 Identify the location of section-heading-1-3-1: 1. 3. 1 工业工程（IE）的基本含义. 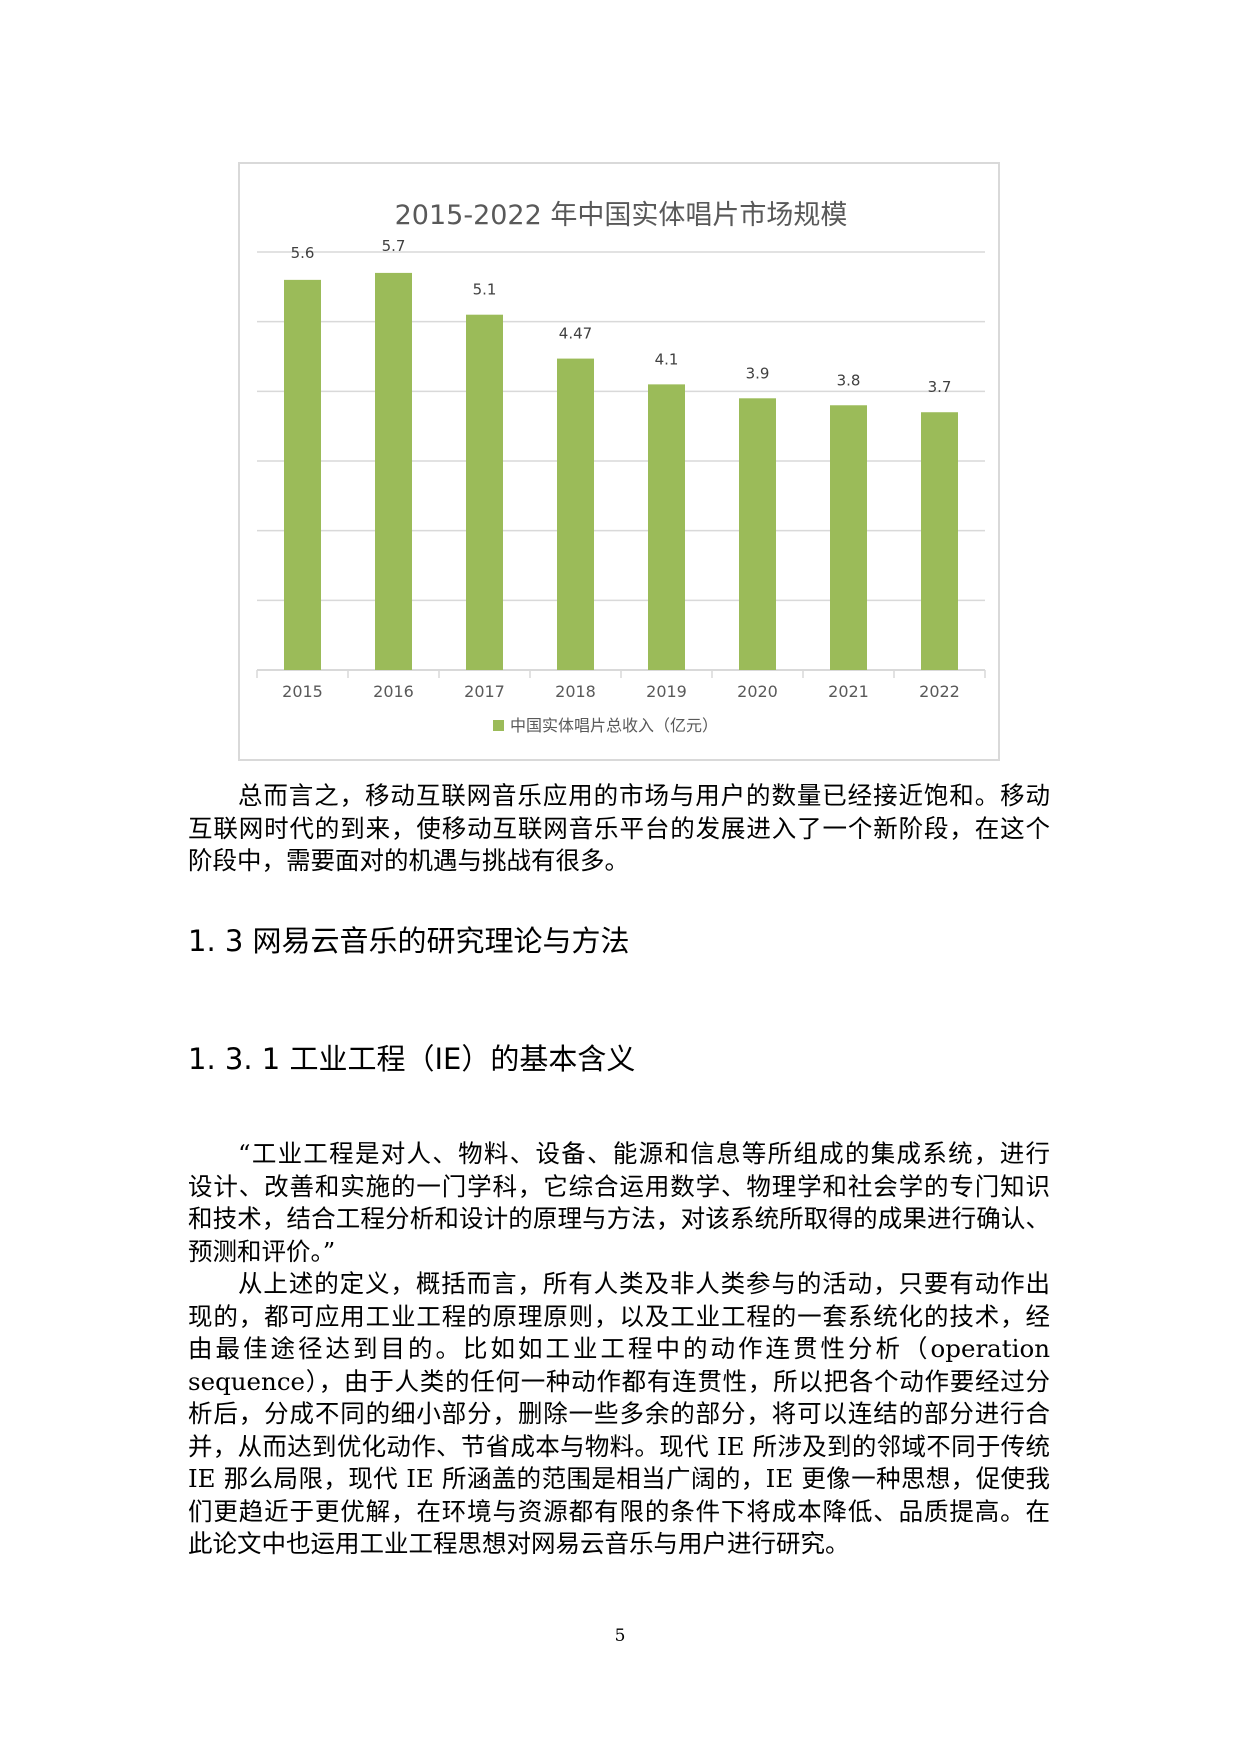
(412, 1059).